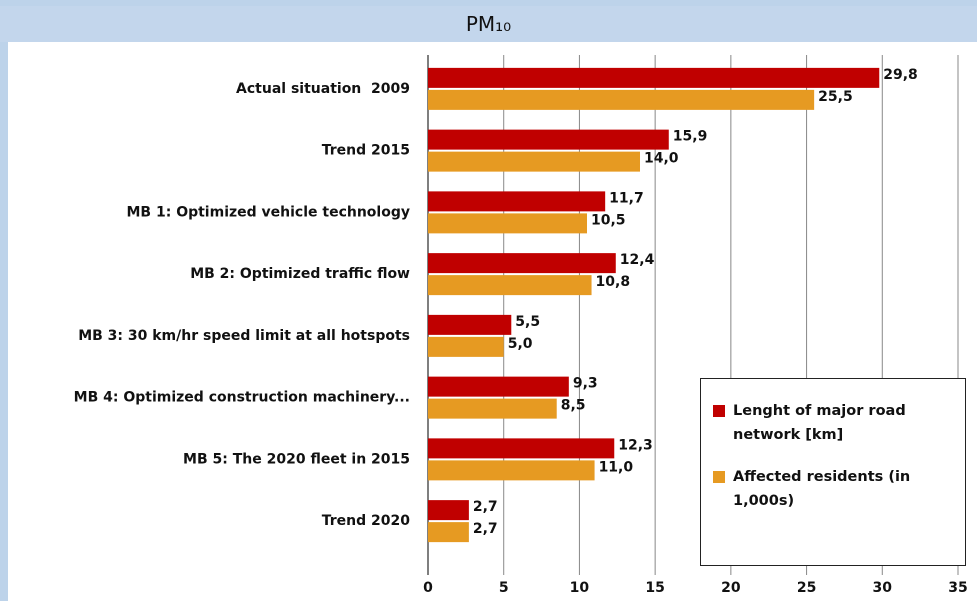 The width and height of the screenshot is (977, 601). What do you see at coordinates (635, 445) in the screenshot?
I see `value-label: 12,3` at bounding box center [635, 445].